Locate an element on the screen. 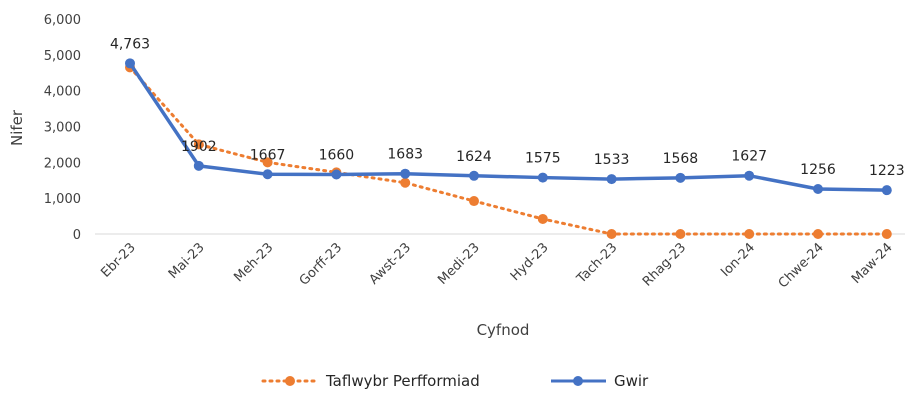 Image resolution: width=905 pixels, height=394 pixels. y-tick-label: 2,000 is located at coordinates (62, 163).